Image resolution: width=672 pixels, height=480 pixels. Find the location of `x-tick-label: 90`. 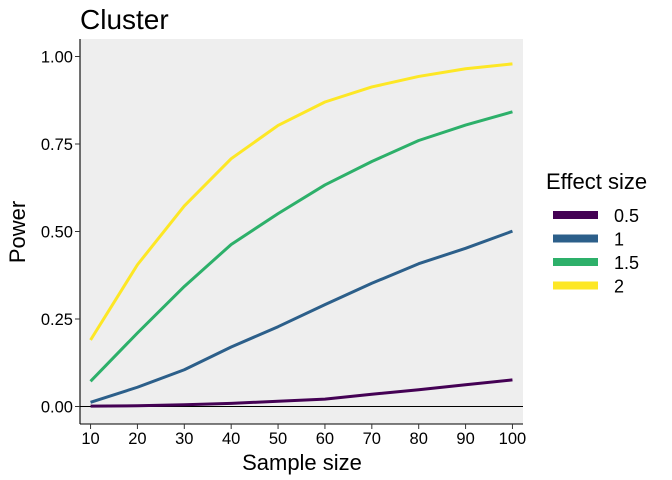

x-tick-label: 90 is located at coordinates (465, 439).